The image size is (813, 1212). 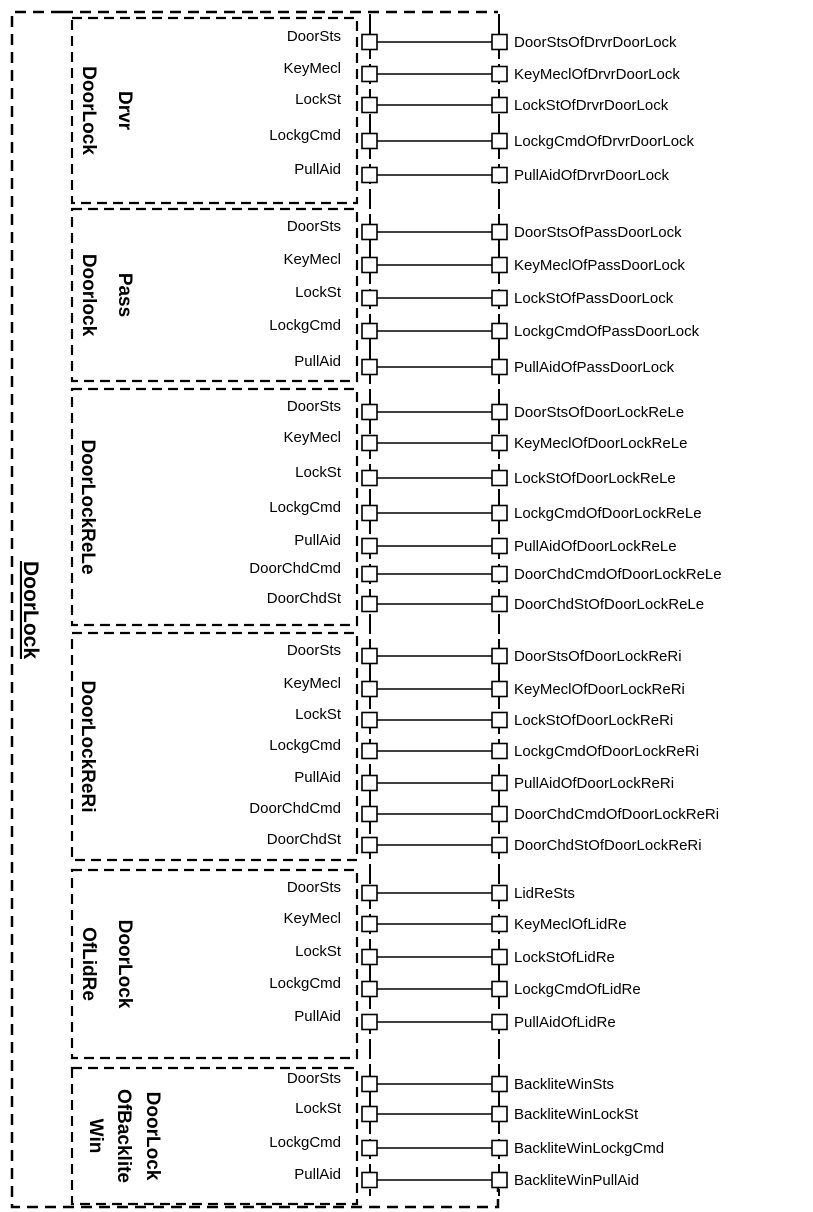 What do you see at coordinates (607, 331) in the screenshot?
I see `signal-label: LockgCmdOfPassDoorLock` at bounding box center [607, 331].